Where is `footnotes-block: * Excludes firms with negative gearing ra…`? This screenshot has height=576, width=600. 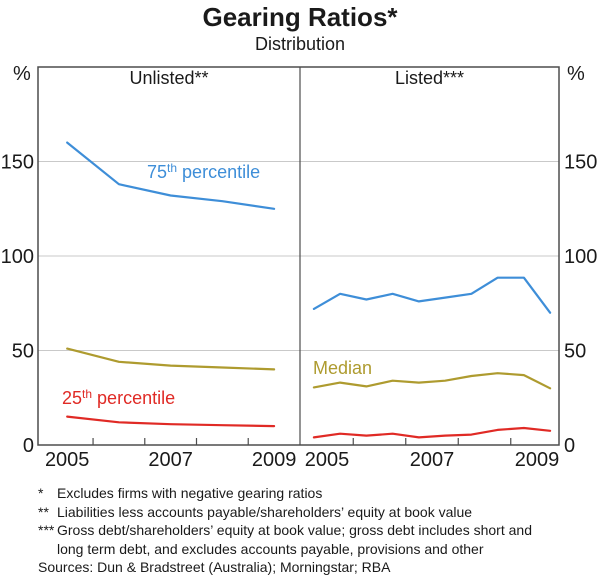 footnotes-block: * Excludes firms with negative gearing ra… is located at coordinates (314, 530).